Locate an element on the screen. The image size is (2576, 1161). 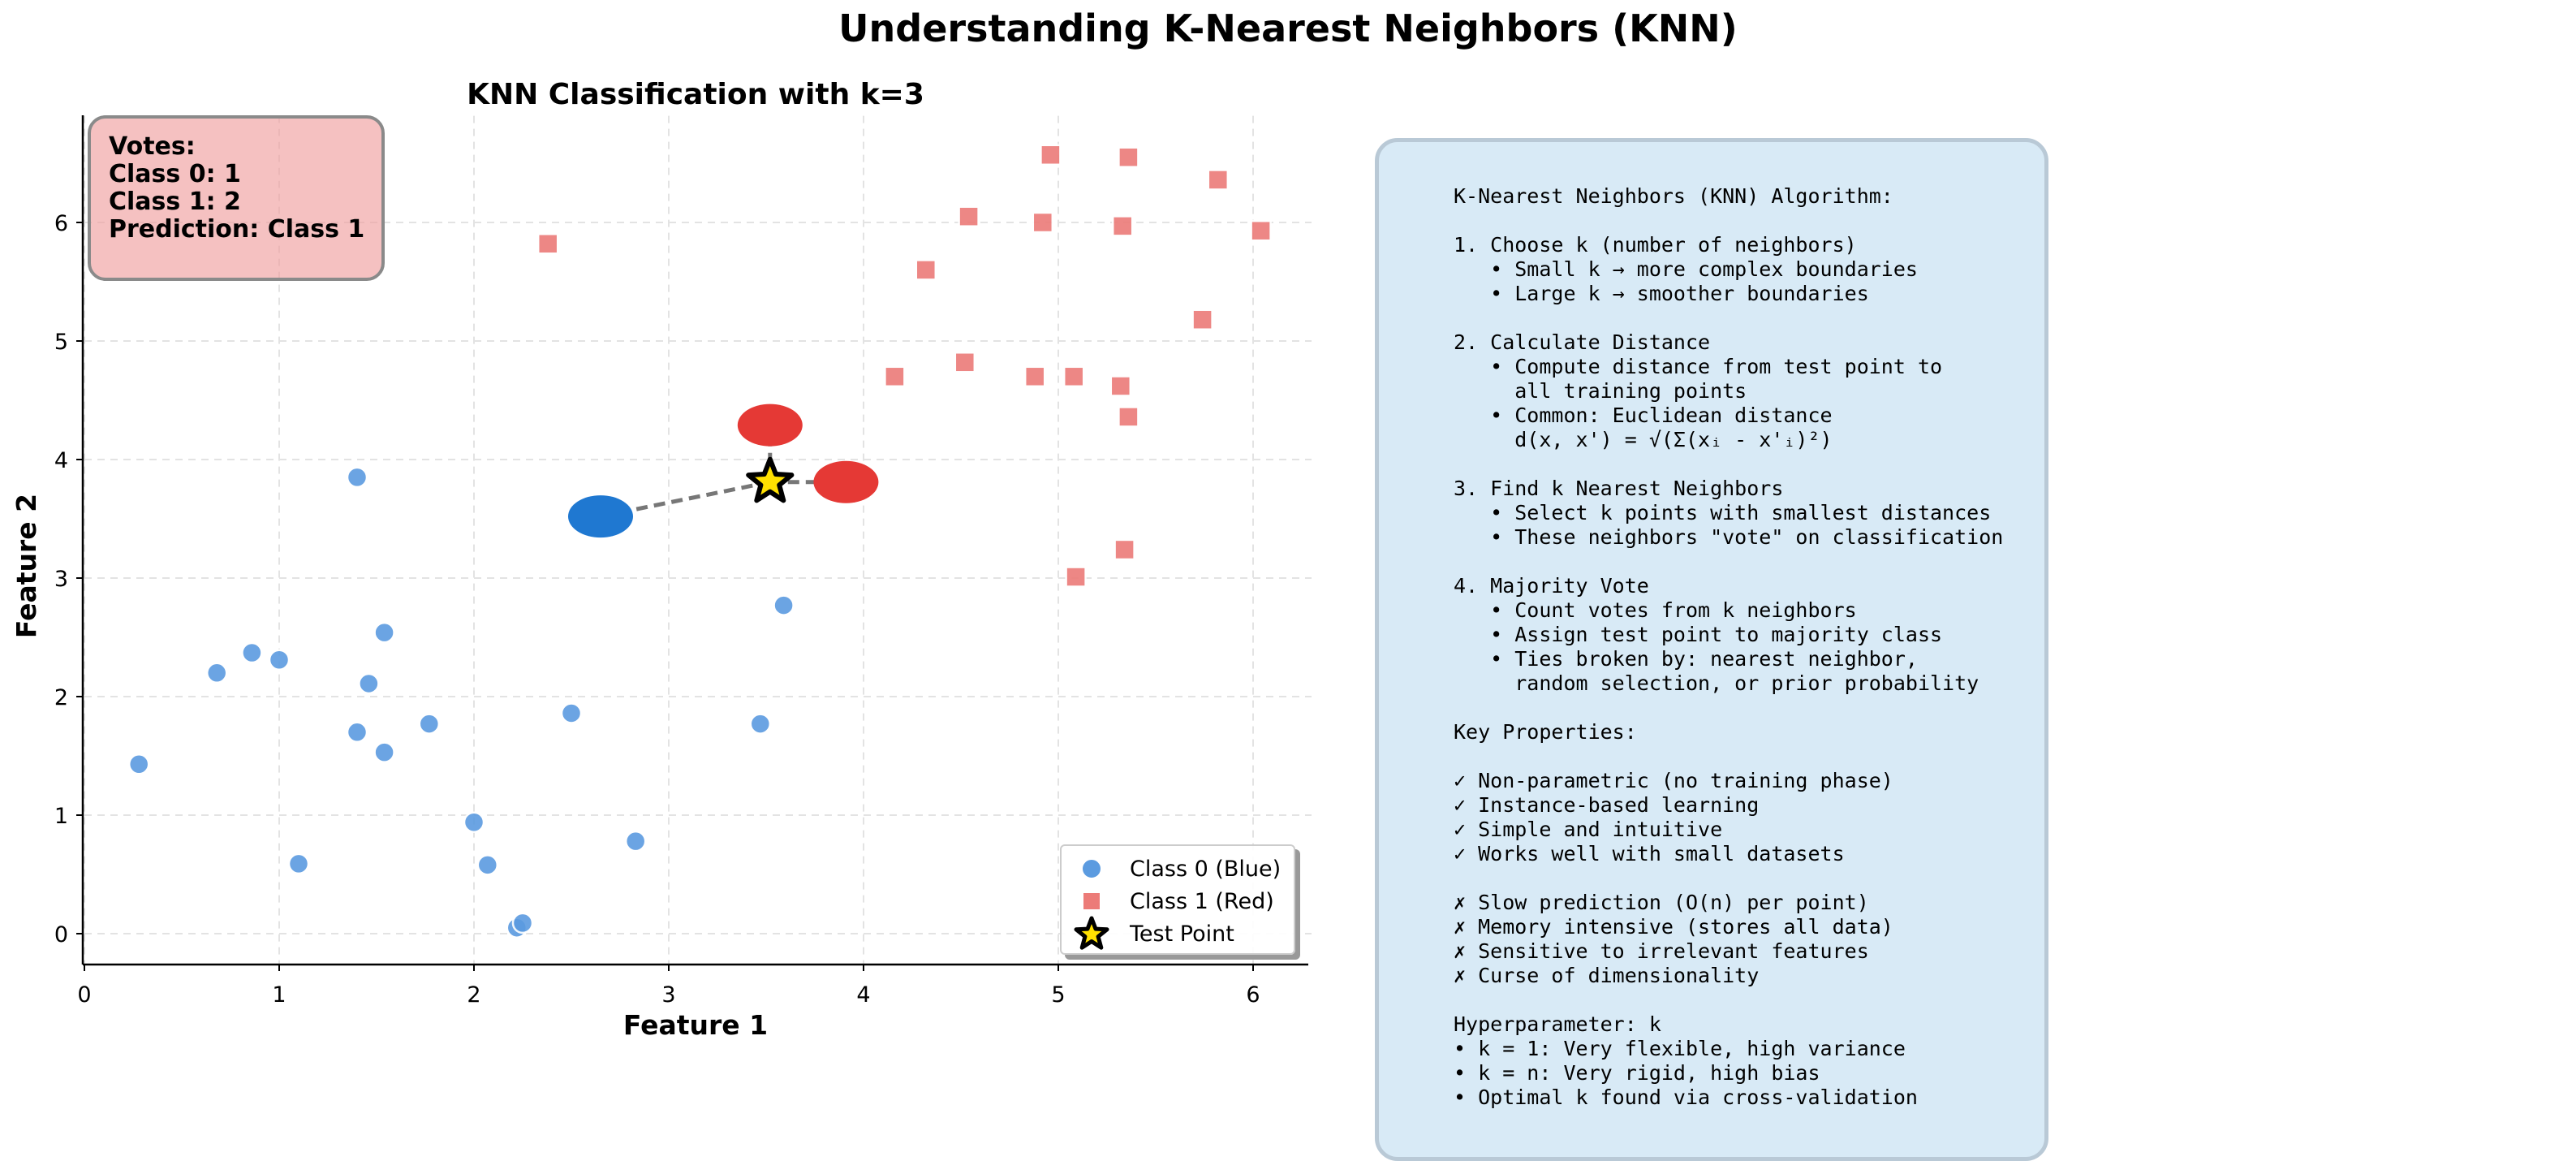
legend-label-class0: Class 0 (Blue) is located at coordinates (1206, 869).